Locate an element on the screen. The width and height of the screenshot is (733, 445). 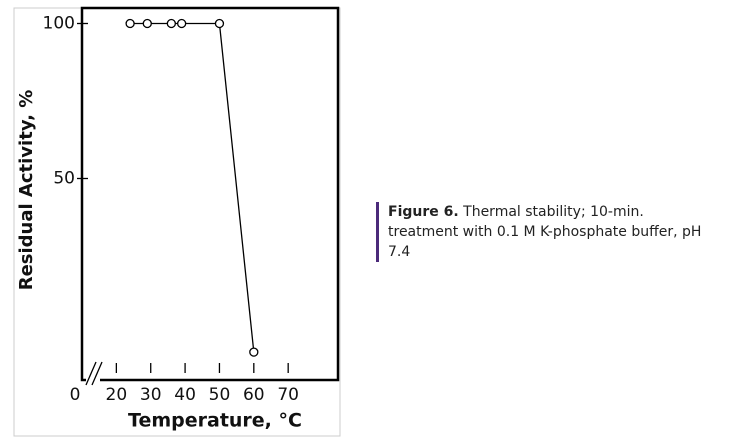
x-tick-label: 60 is located at coordinates (254, 395).